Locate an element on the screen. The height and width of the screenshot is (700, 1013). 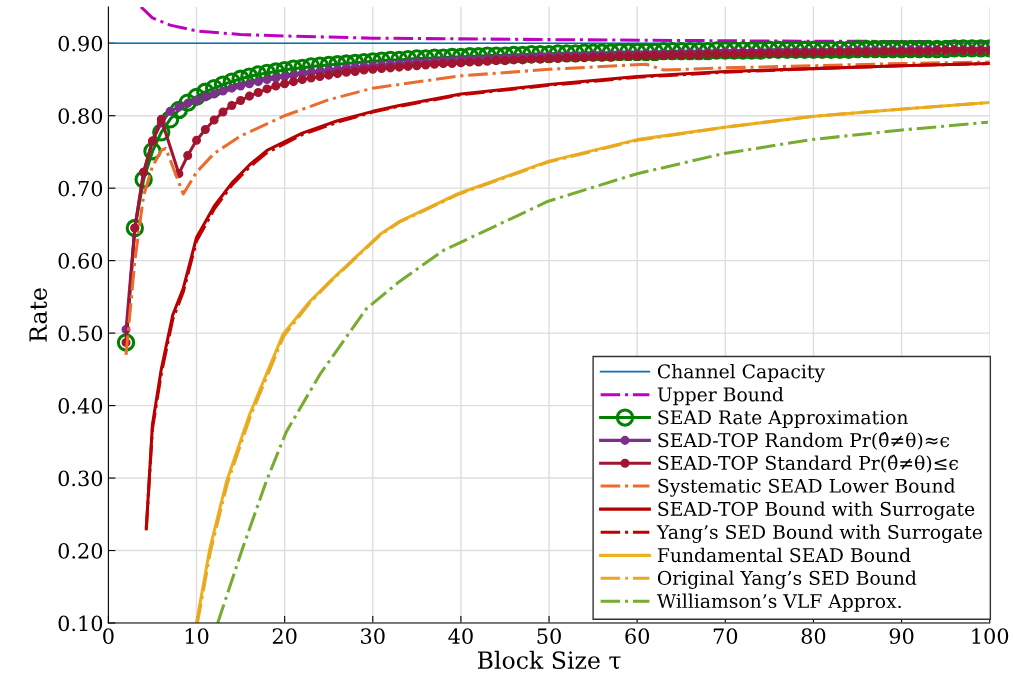
y-tick-label: 0.80 is located at coordinates (80, 116).